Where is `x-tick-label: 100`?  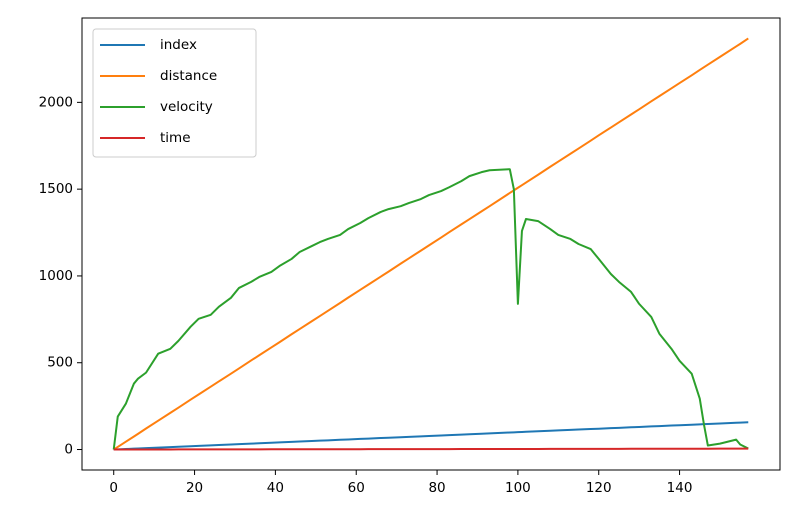 x-tick-label: 100 is located at coordinates (518, 488).